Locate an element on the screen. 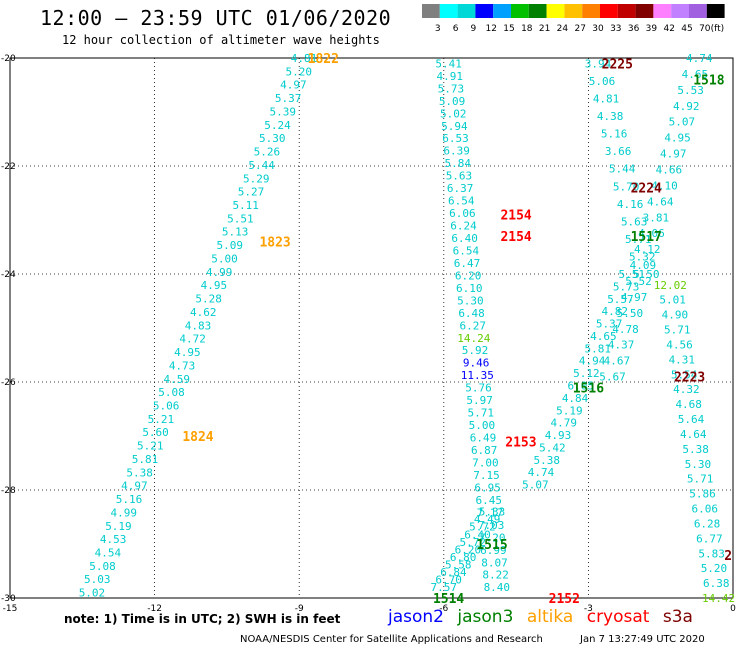 Image resolution: width=740 pixels, height=650 pixels. wave-height-value: 5.30 is located at coordinates (470, 300).